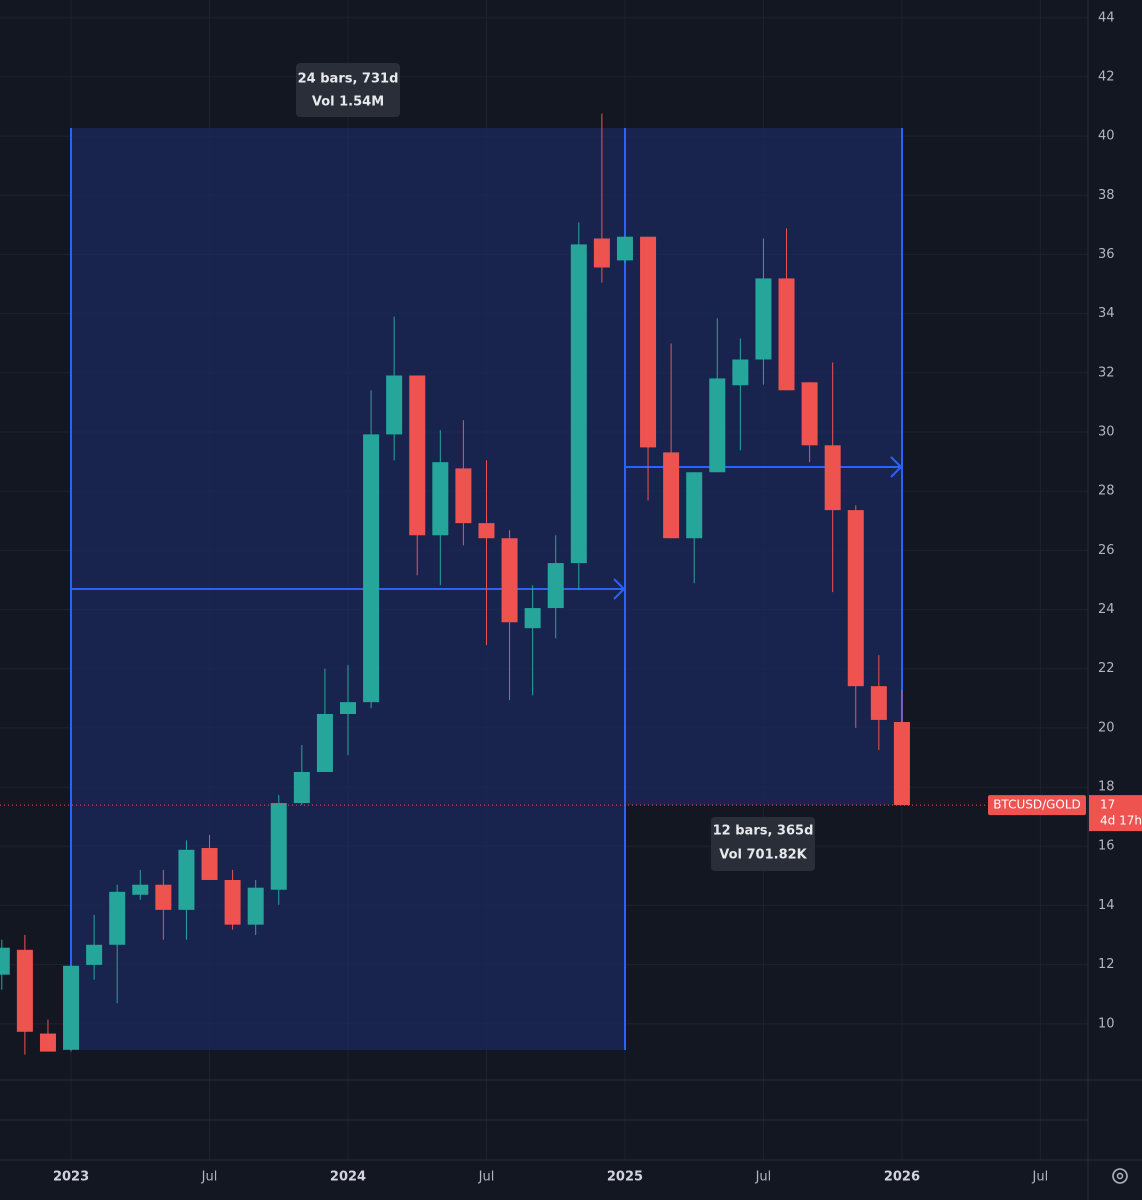  What do you see at coordinates (348, 102) in the screenshot?
I see `tooltip-text: Vol 1.54M` at bounding box center [348, 102].